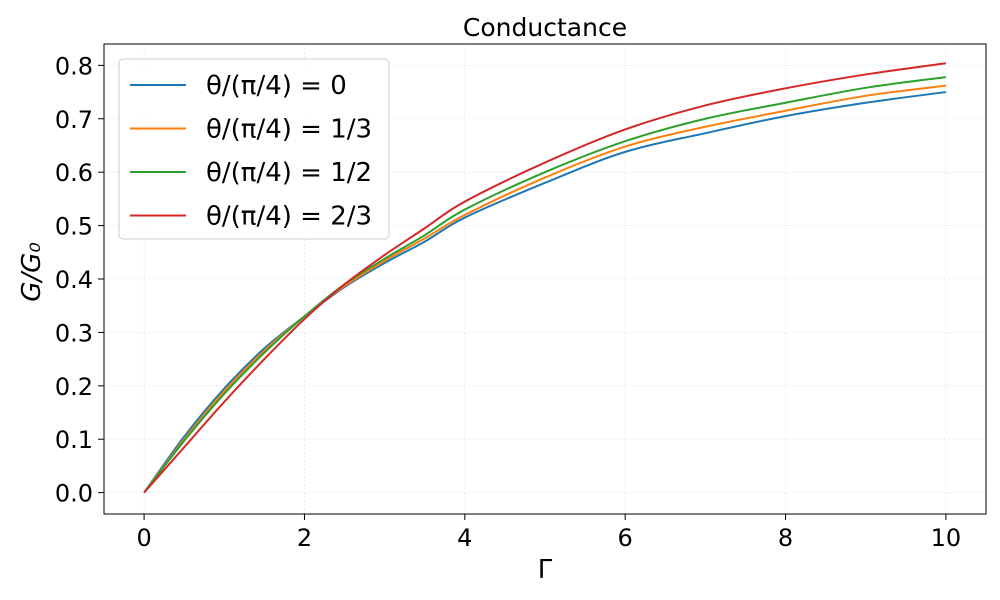 Image resolution: width=1000 pixels, height=600 pixels. Describe the element at coordinates (74, 387) in the screenshot. I see `y-tick-label: 0.2` at that location.